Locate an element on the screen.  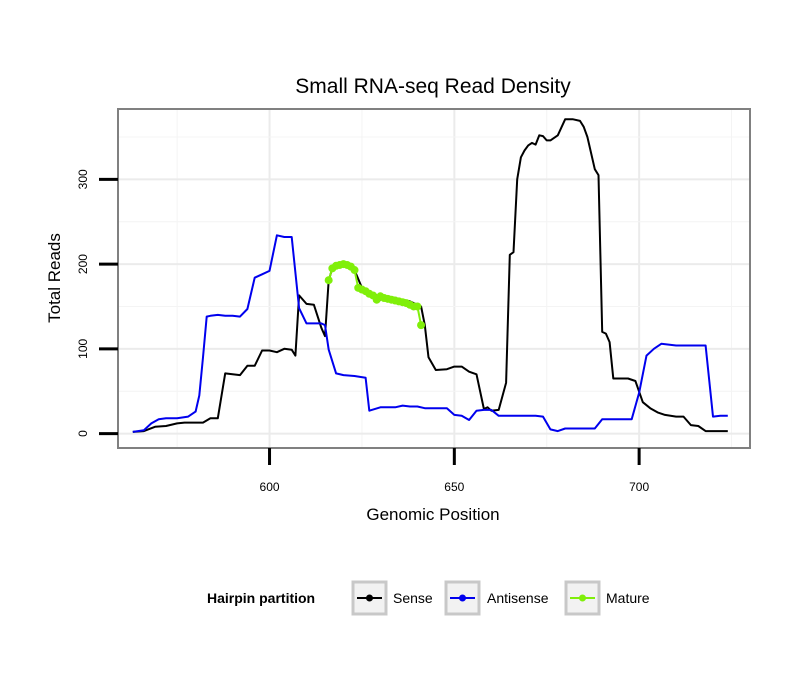
y-tick-label: 200 is located at coordinates (83, 264).